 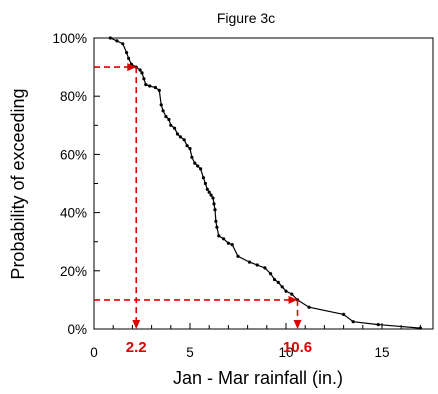 I want to click on y-axis-label: Probability of exceeding, so click(x=18, y=183).